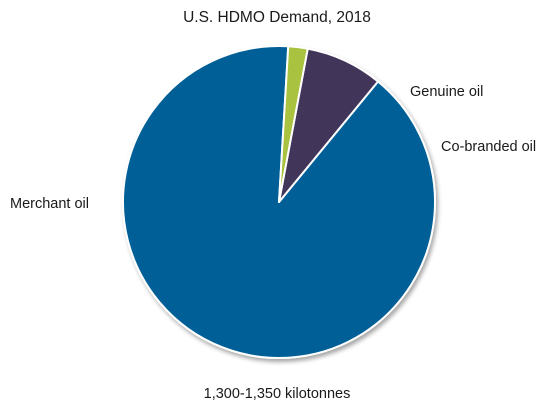  I want to click on slice-co-branded-oil, so click(293, 124).